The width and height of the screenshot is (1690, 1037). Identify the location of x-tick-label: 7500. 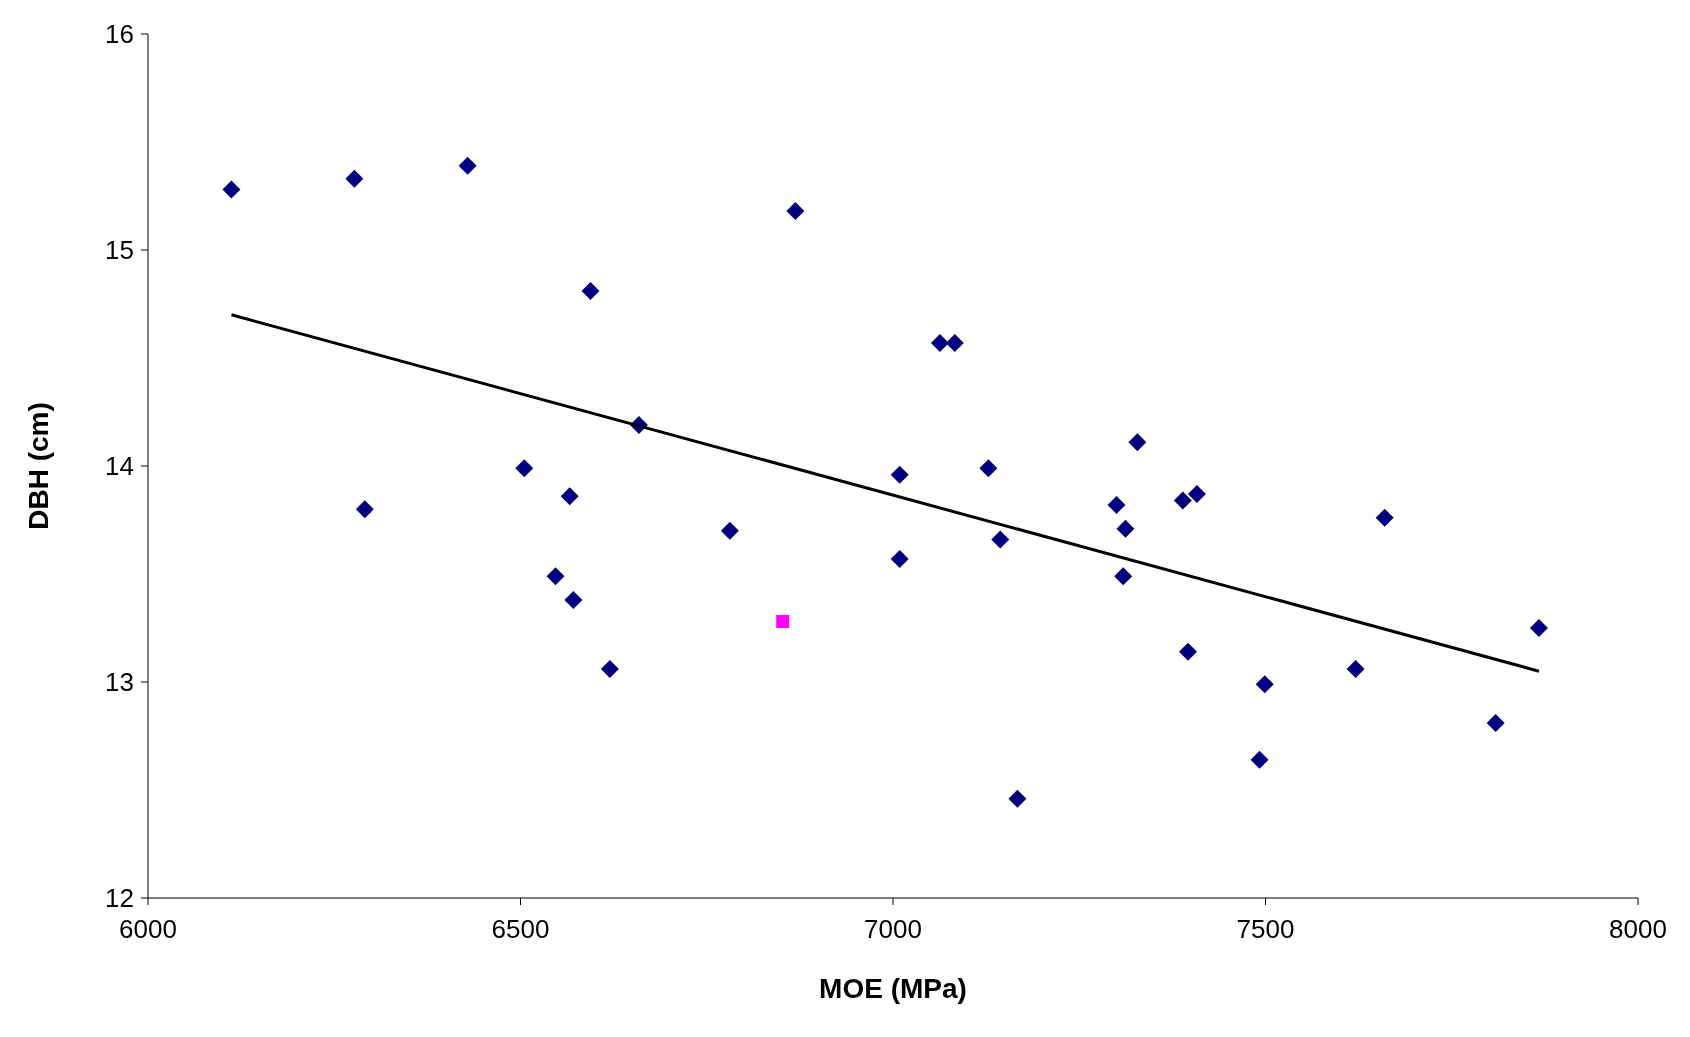
(1265, 929).